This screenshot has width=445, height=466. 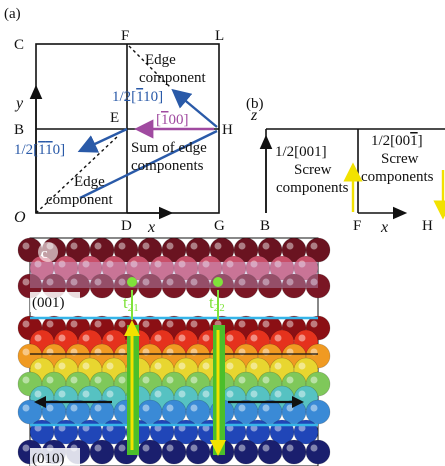 I want to click on arrowhead-right, so click(x=298, y=402).